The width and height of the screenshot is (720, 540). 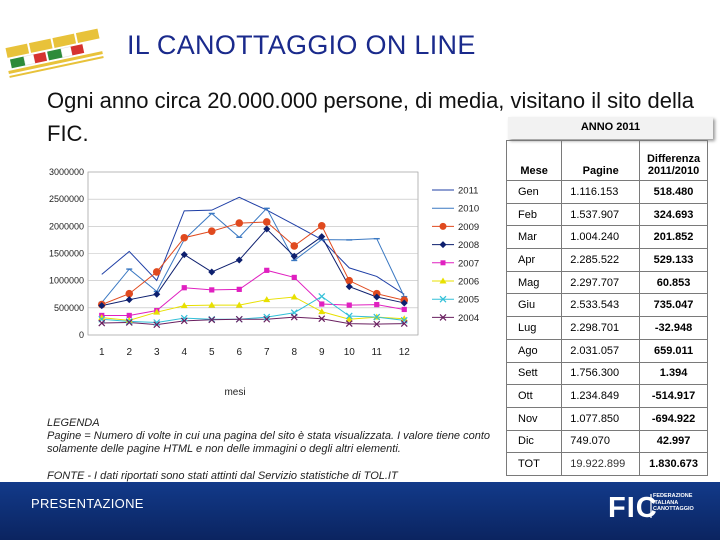 I want to click on cell-month: Apr, so click(x=534, y=260).